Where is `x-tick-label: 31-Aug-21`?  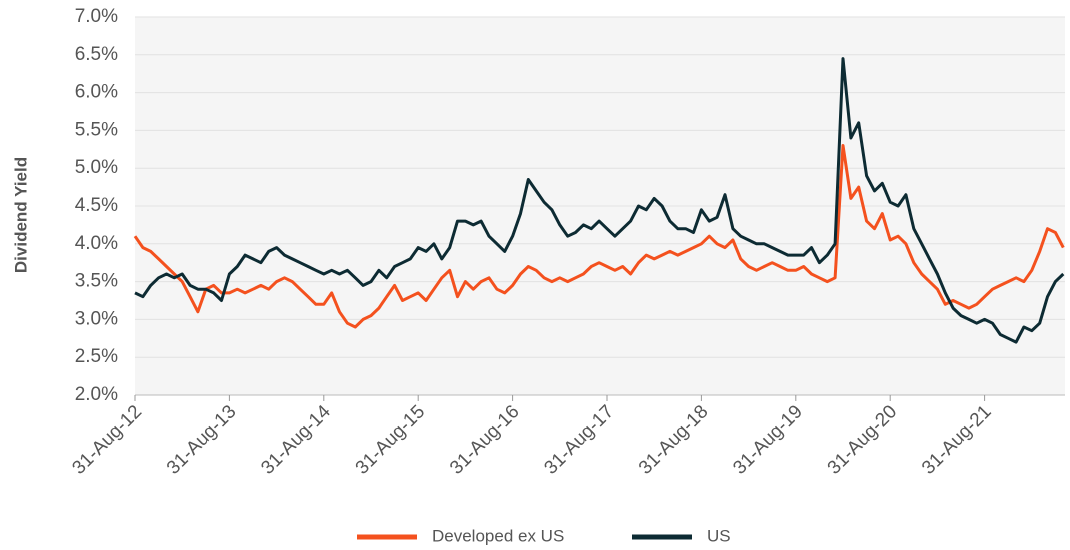
x-tick-label: 31-Aug-21 is located at coordinates (957, 440).